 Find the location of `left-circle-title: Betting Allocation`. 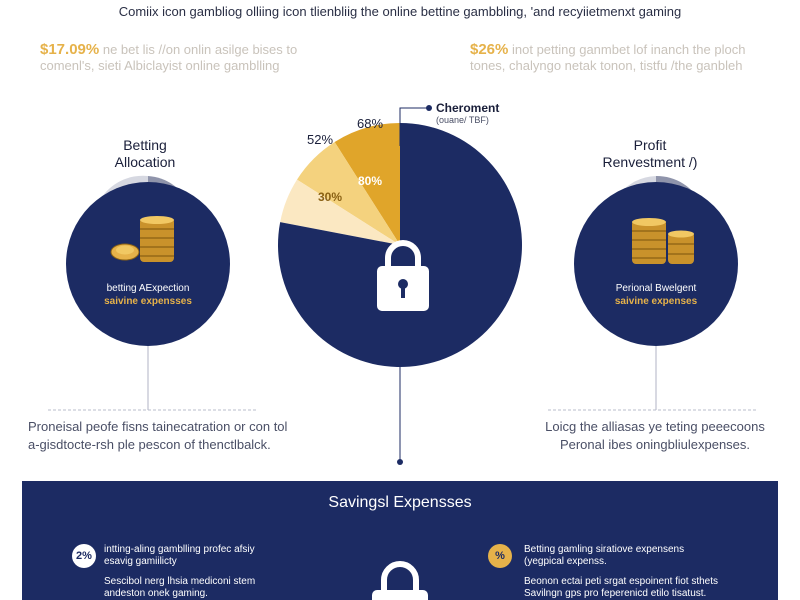

left-circle-title: Betting Allocation is located at coordinates (145, 154).